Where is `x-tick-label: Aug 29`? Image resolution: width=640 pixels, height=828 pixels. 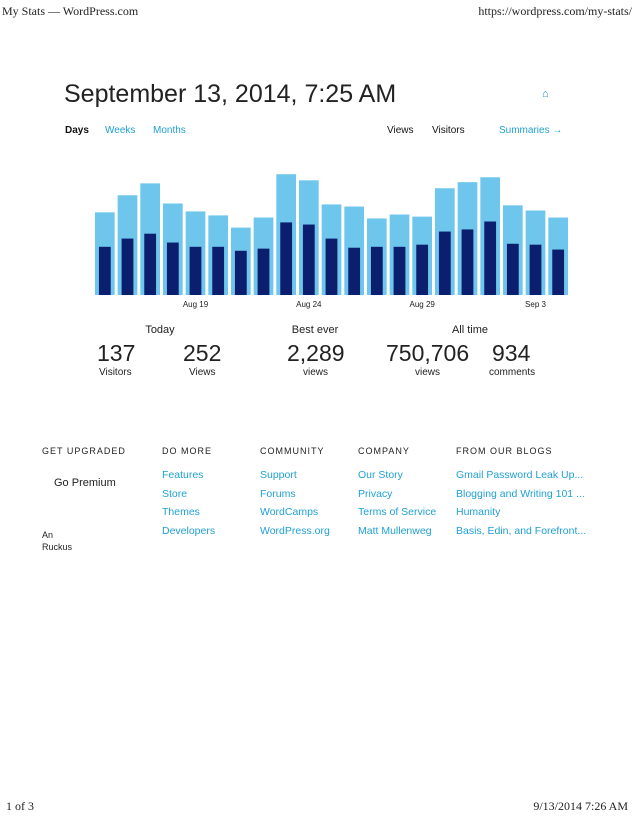
x-tick-label: Aug 29 is located at coordinates (422, 304).